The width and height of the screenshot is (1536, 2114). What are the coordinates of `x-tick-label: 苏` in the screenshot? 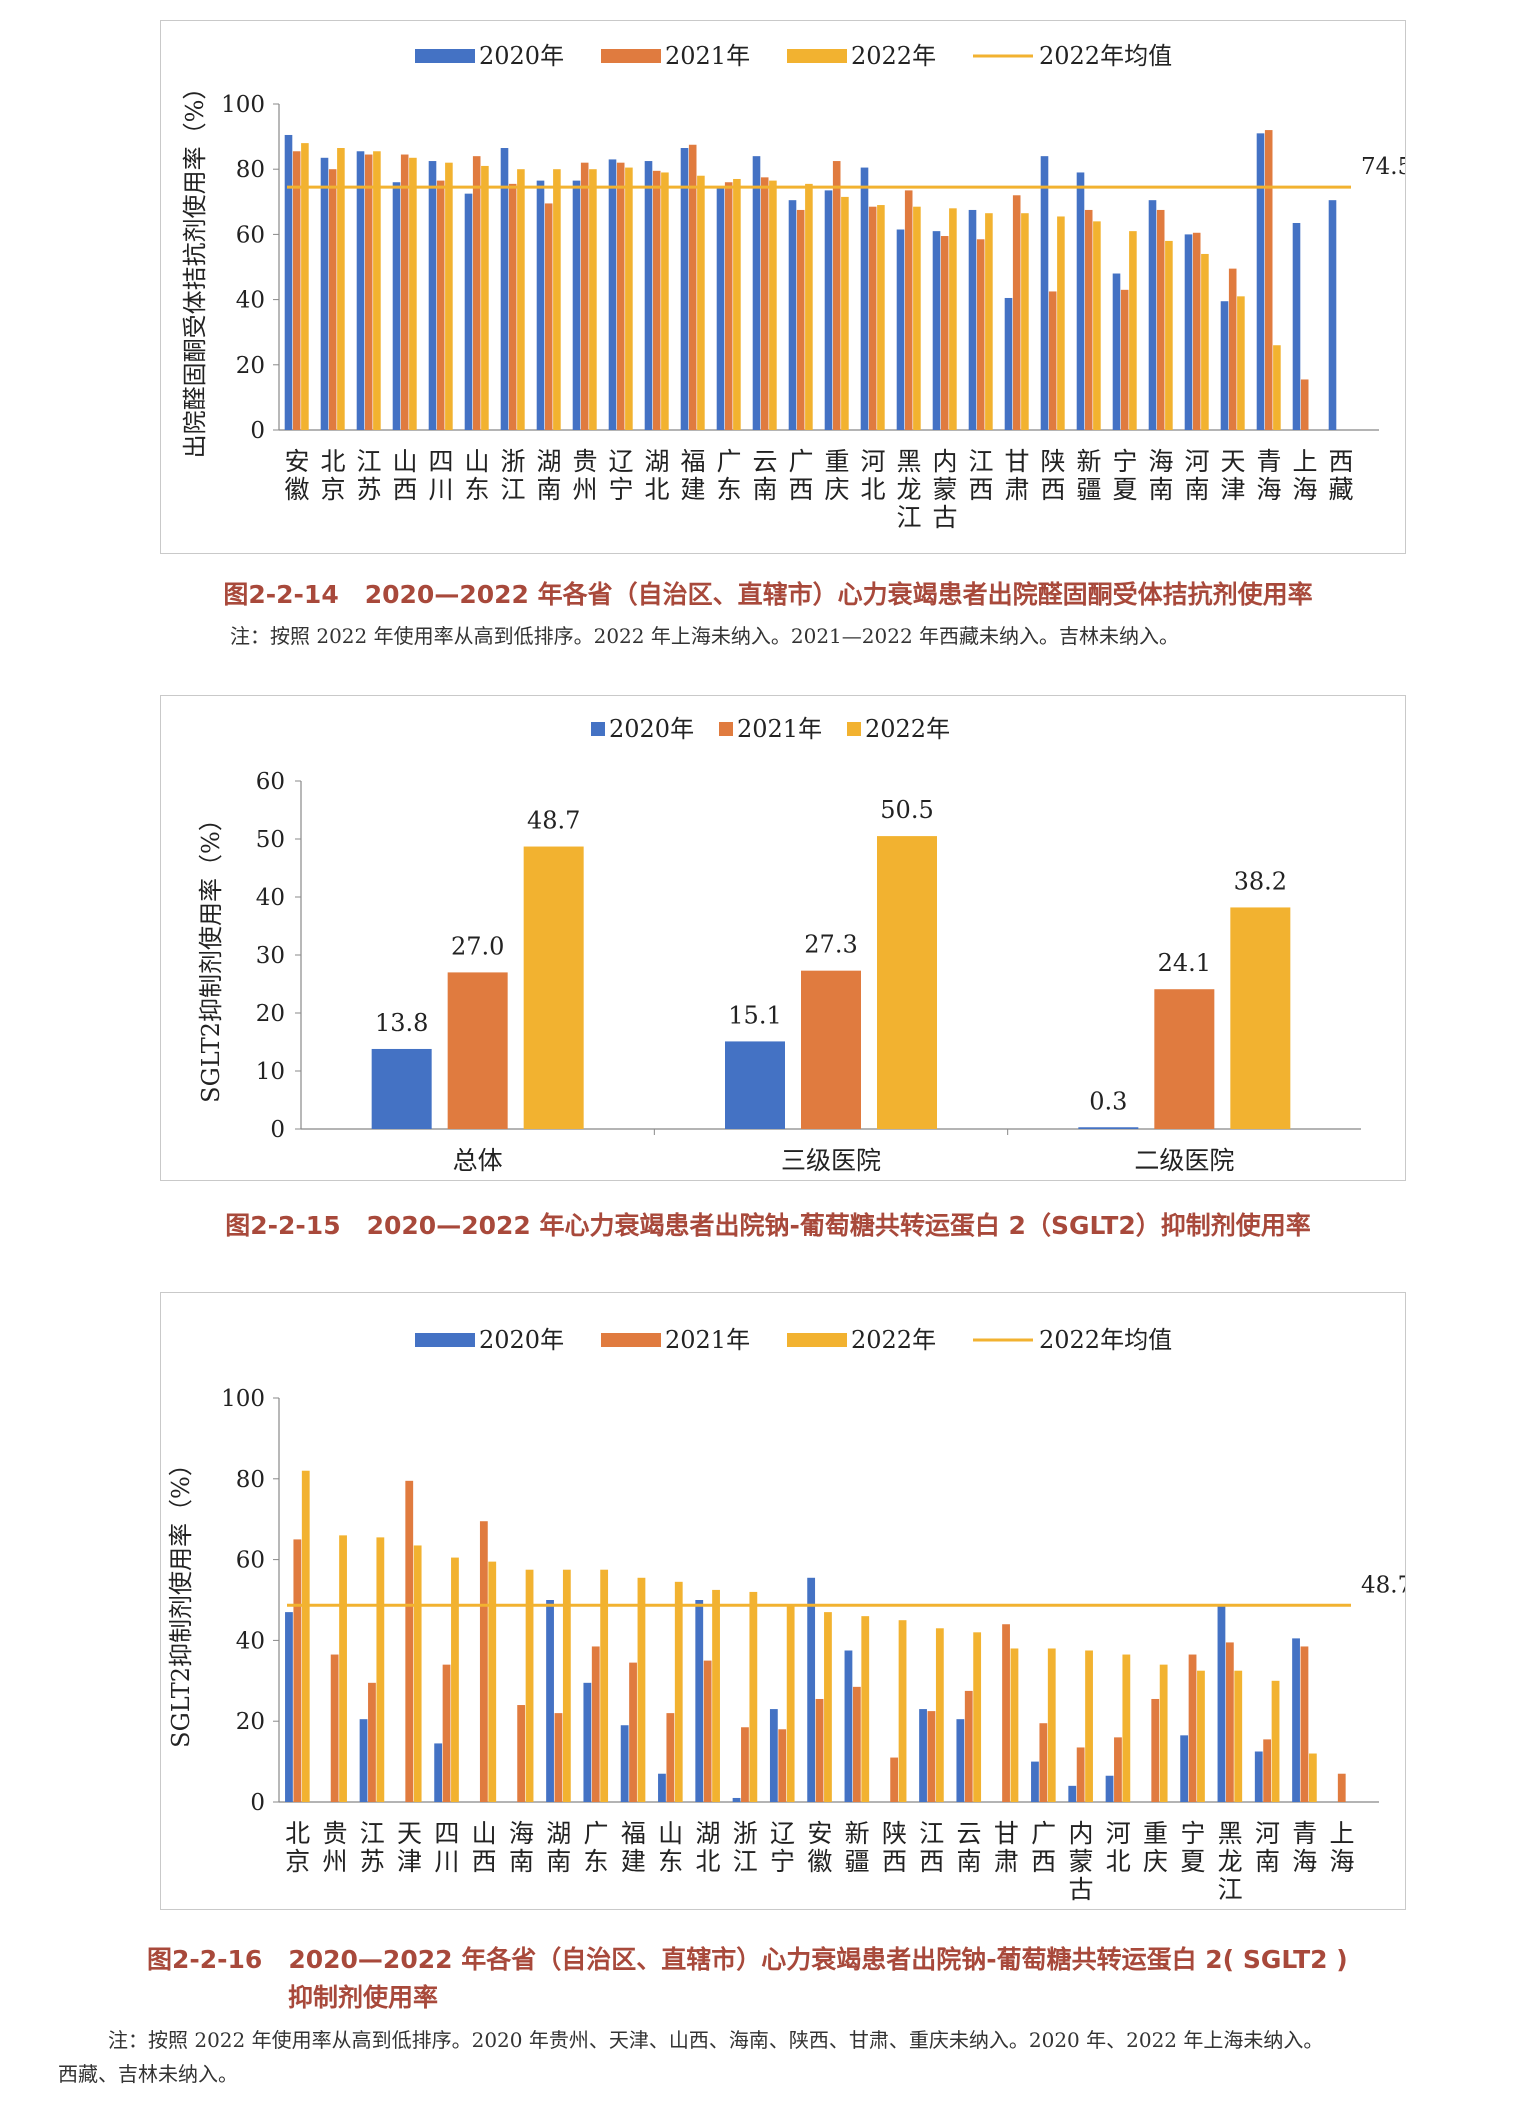 It's located at (372, 1861).